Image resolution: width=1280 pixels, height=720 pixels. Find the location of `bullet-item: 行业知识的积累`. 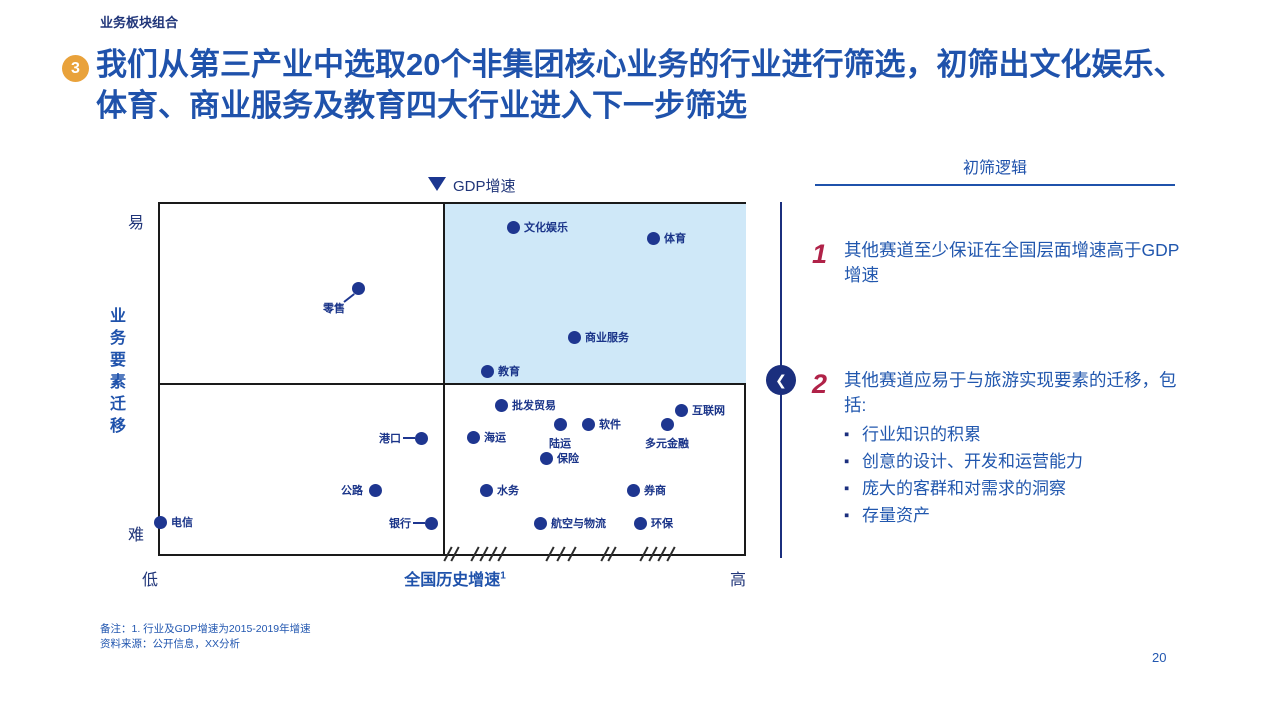

bullet-item: 行业知识的积累 is located at coordinates (1012, 434).